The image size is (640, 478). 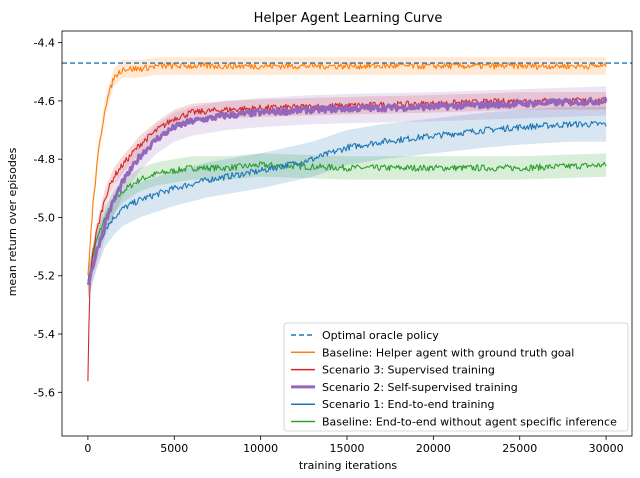 What do you see at coordinates (12, 221) in the screenshot?
I see `y-axis-title: mean return over episodes` at bounding box center [12, 221].